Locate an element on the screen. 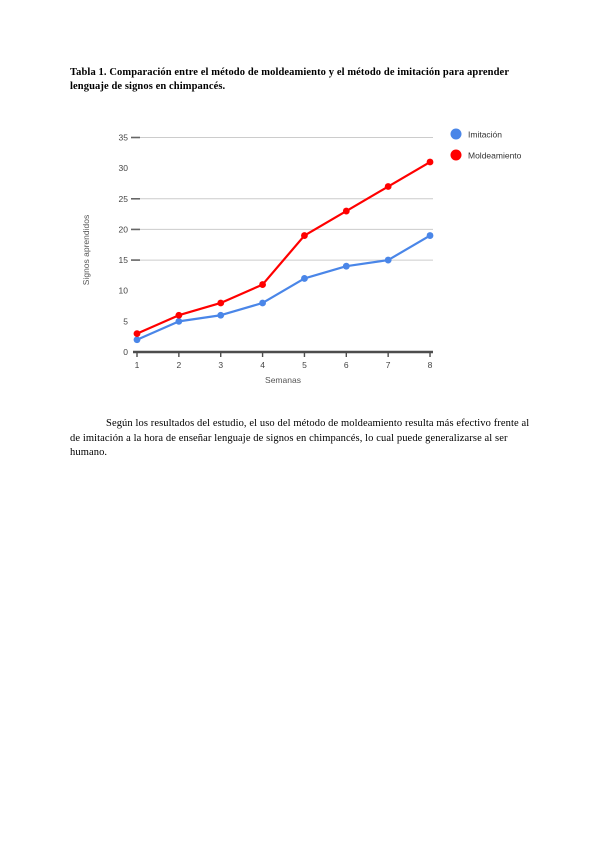 Image resolution: width=600 pixels, height=848 pixels. y-tick-label: 35 is located at coordinates (124, 138).